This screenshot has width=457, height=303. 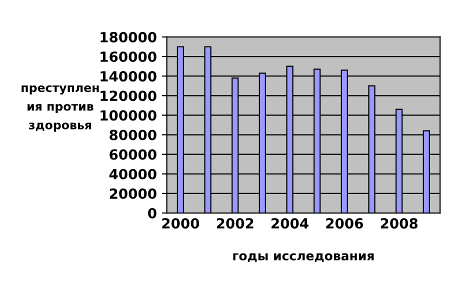 What do you see at coordinates (128, 56) in the screenshot?
I see `y-tick-label: 160000` at bounding box center [128, 56].